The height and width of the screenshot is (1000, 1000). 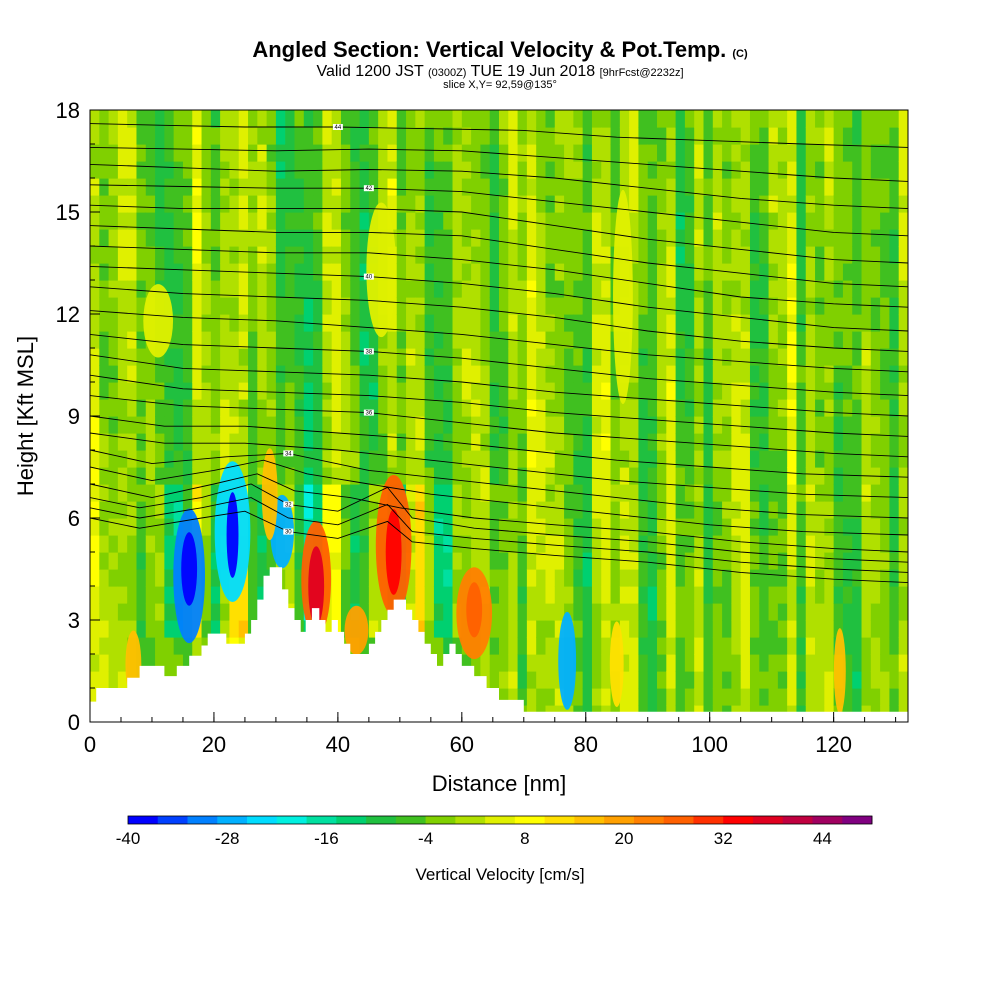 I want to click on theta-contour, so click(x=499, y=164).